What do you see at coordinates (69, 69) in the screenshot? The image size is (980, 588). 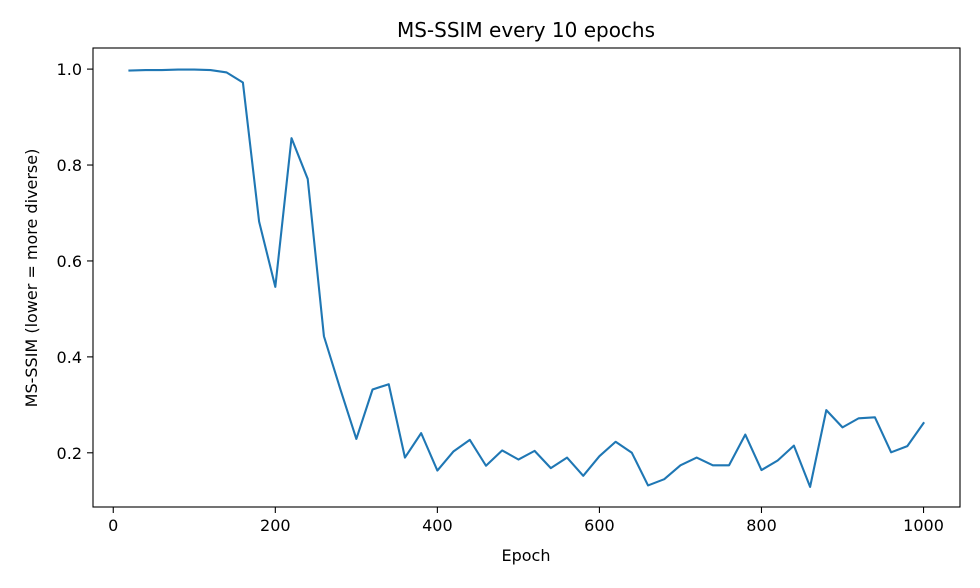 I see `y-tick-label: 1.0` at bounding box center [69, 69].